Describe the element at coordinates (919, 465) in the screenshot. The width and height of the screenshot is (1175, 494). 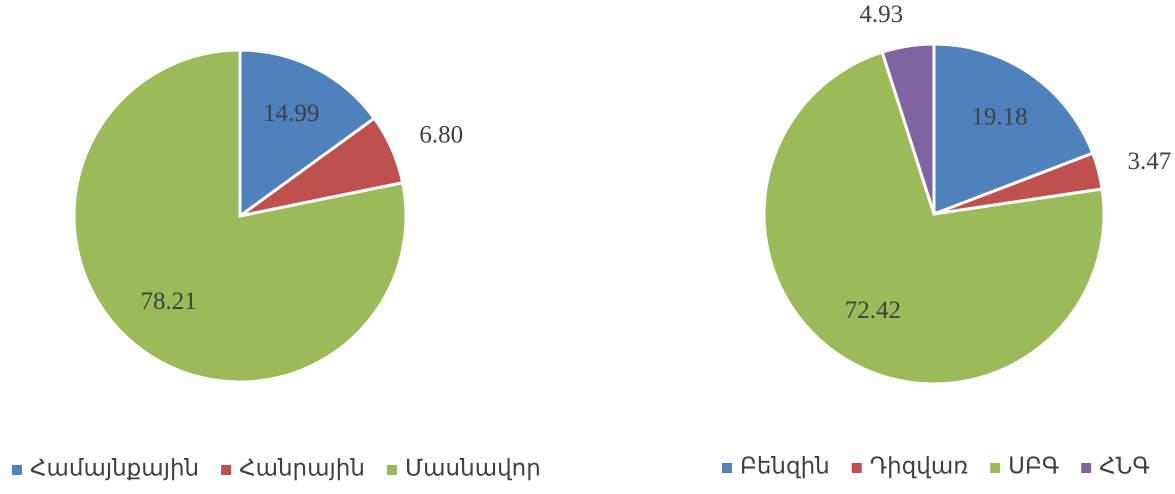
I see `legend-label: Դիզվառ` at that location.